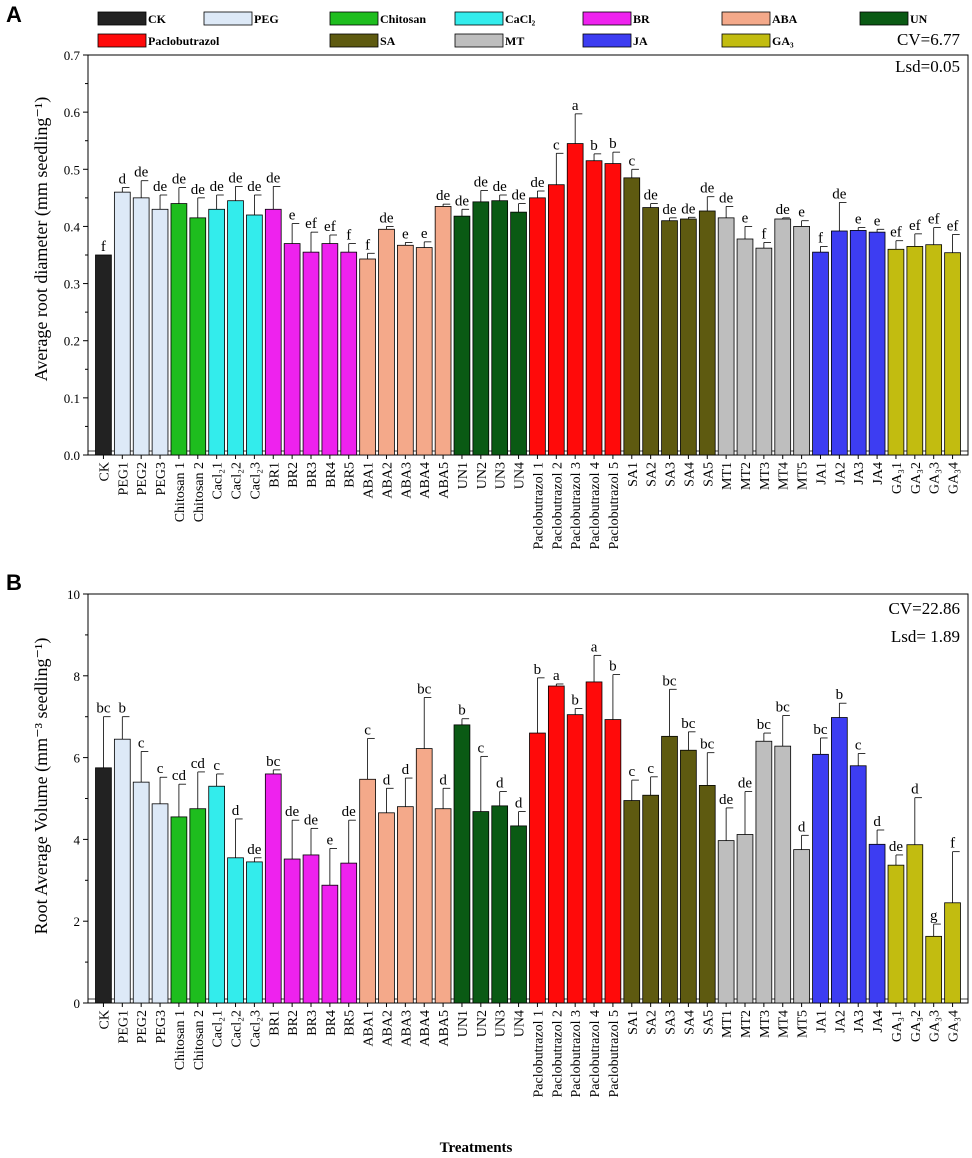  What do you see at coordinates (406, 770) in the screenshot?
I see `panel-b-sig-label-16: d` at bounding box center [406, 770].